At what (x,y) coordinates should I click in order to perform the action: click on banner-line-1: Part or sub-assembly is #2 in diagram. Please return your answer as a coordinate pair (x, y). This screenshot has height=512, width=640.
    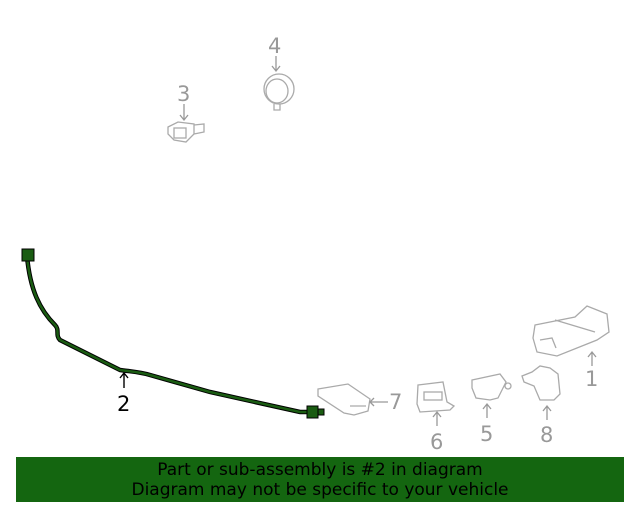
    Looking at the image, I should click on (320, 470).